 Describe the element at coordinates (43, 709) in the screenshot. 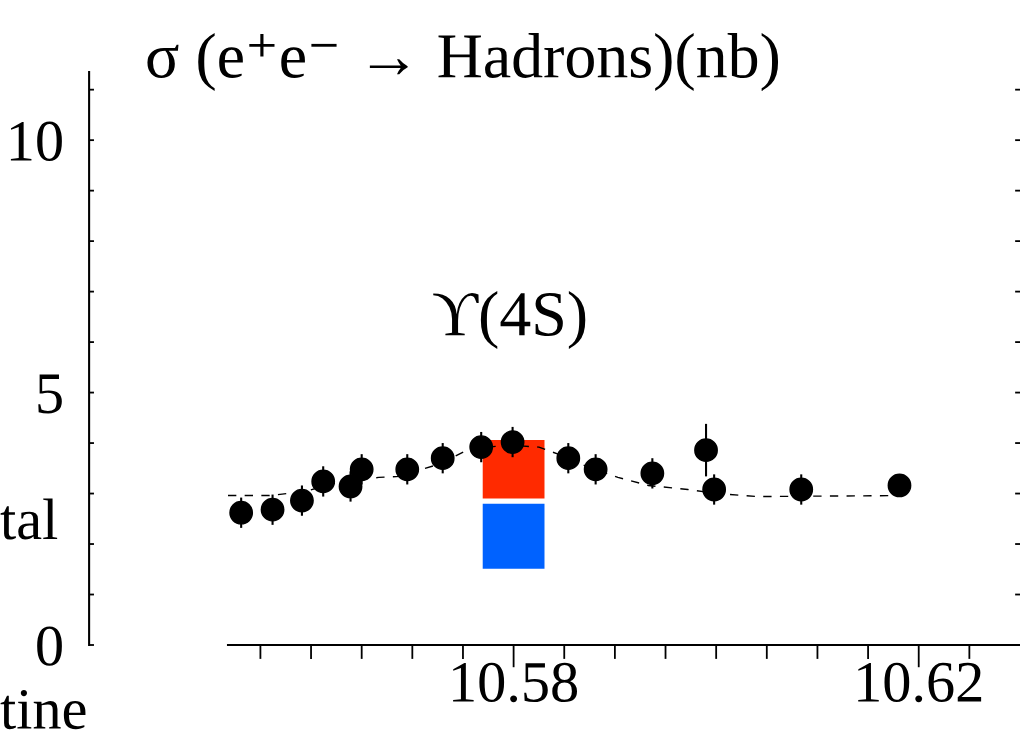

I see `text: tine` at that location.